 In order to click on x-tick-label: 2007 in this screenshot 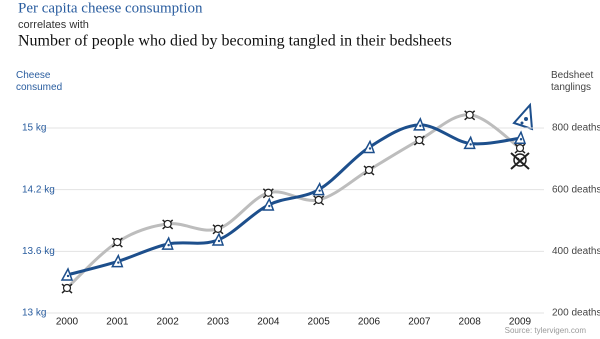, I will do `click(419, 322)`.